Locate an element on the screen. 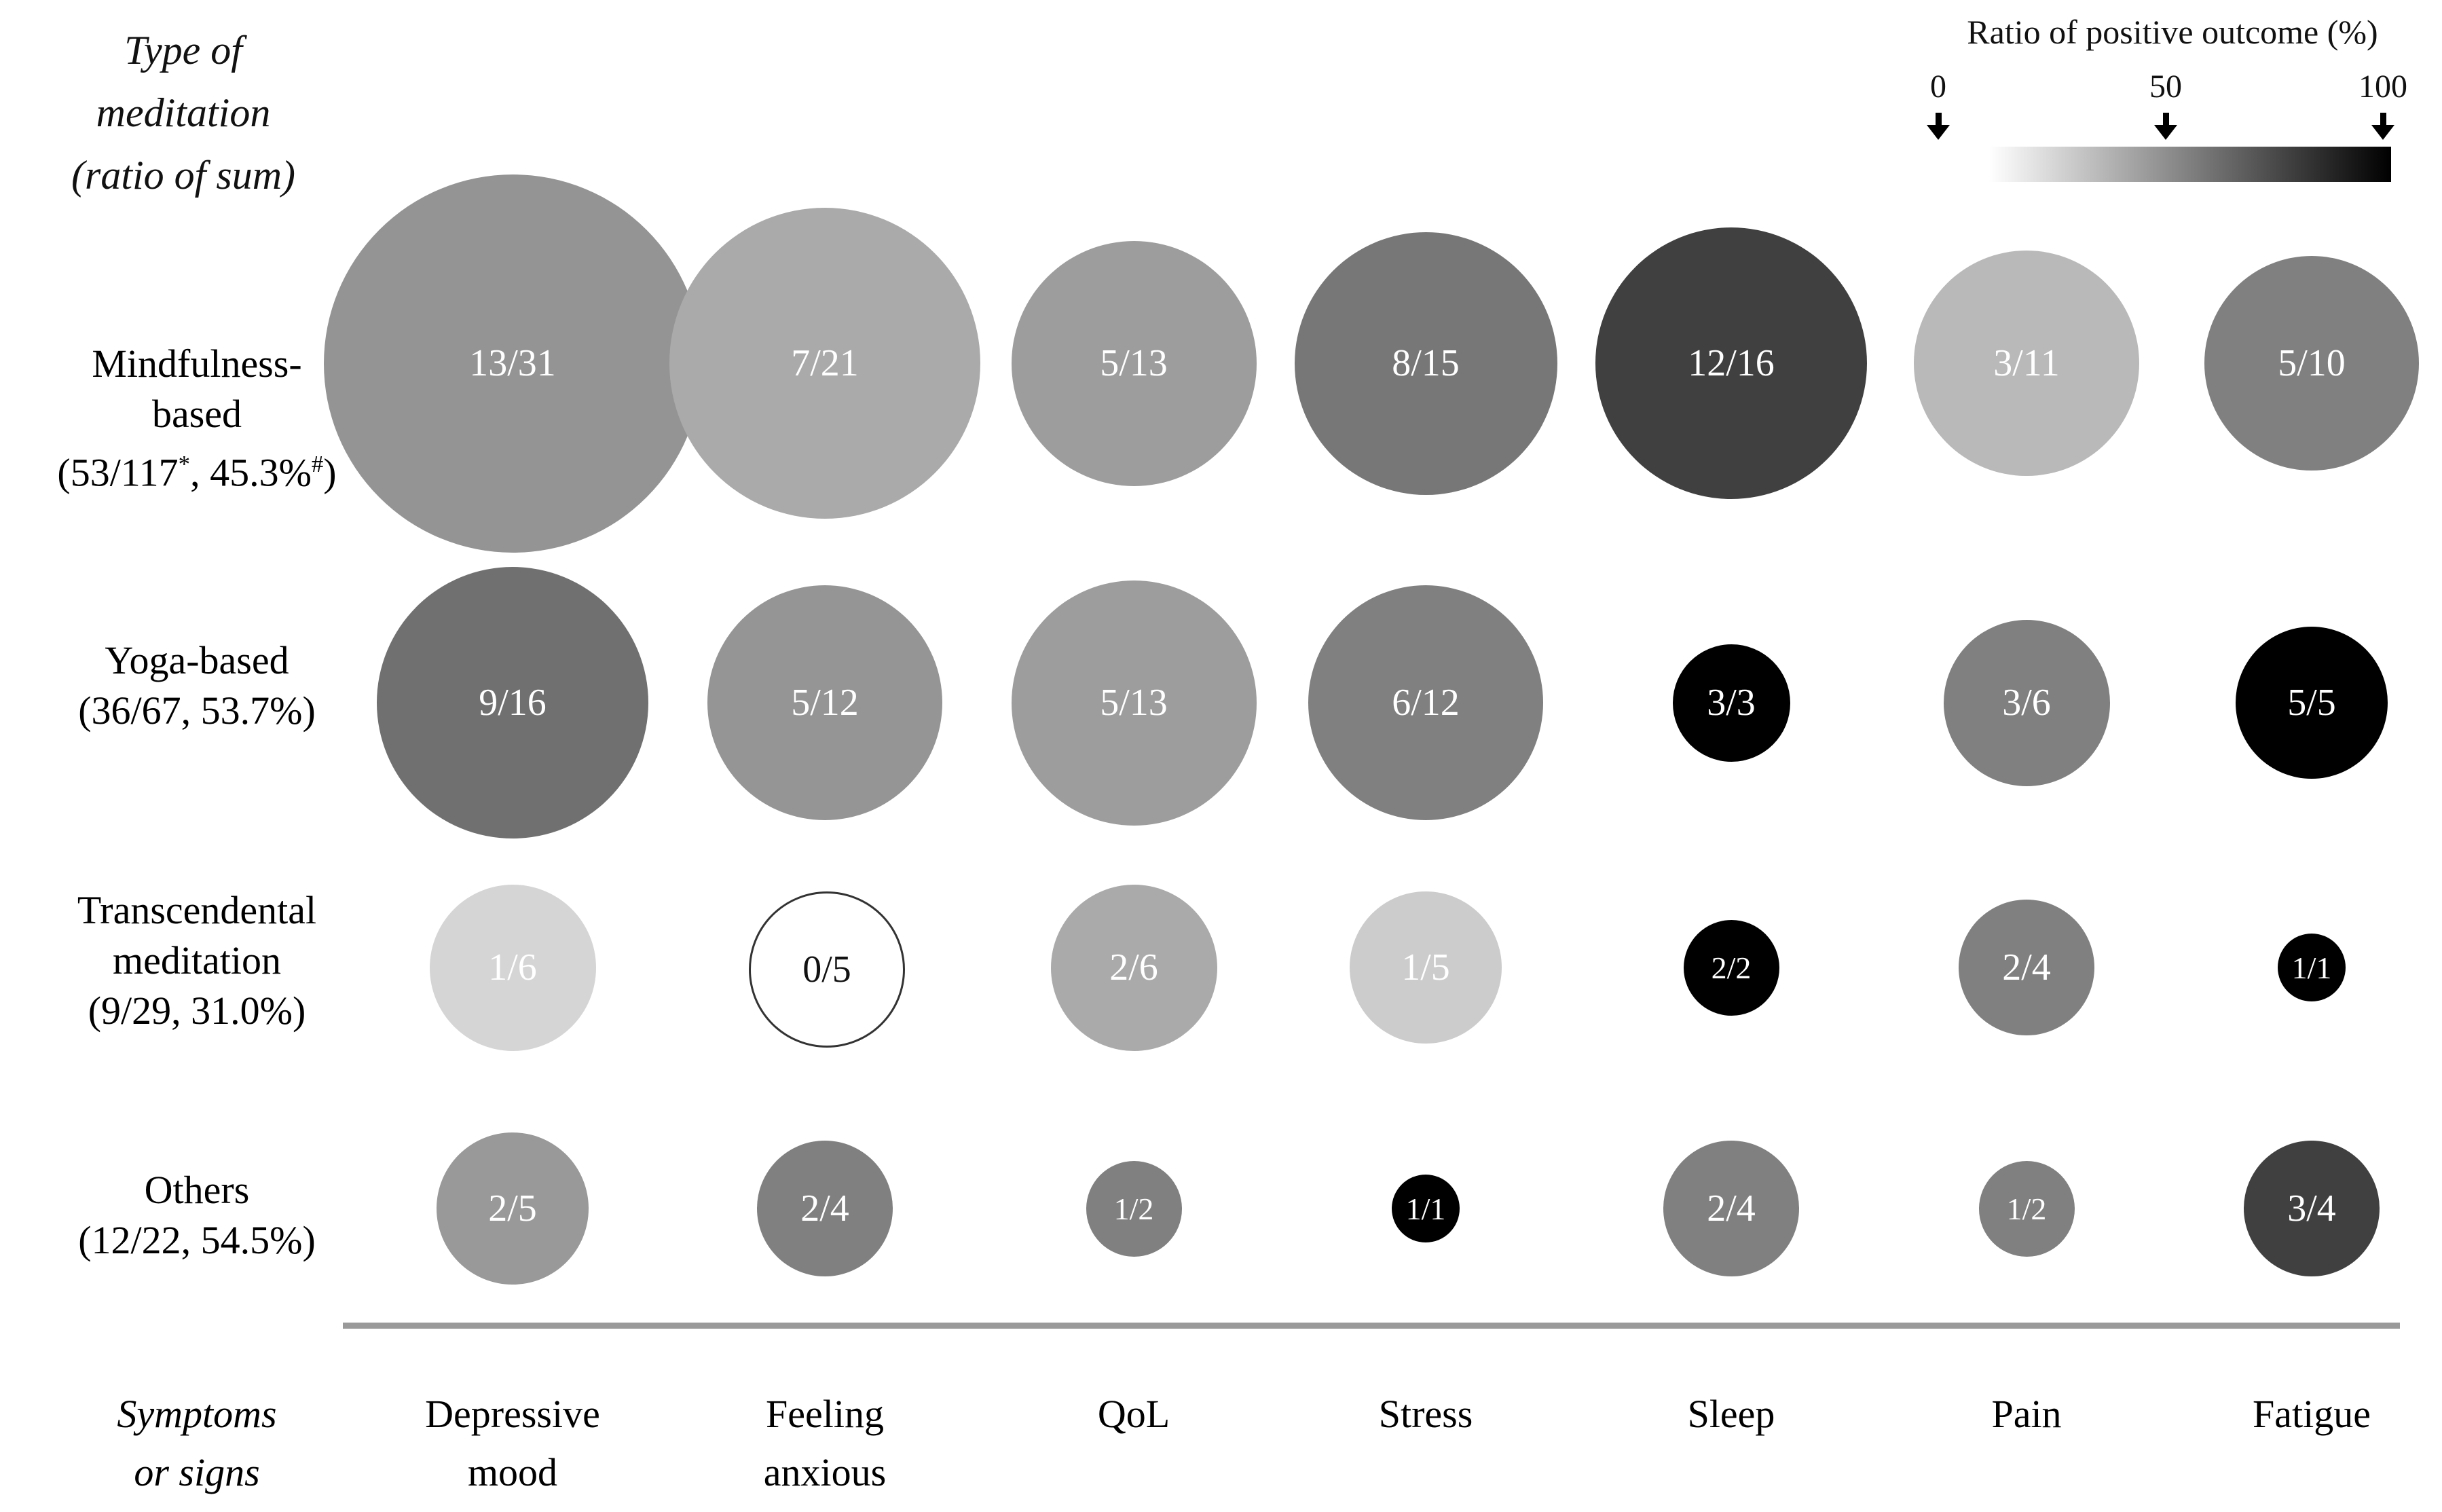 The image size is (2442, 1512). column-label-line: QoL is located at coordinates (1134, 1414).